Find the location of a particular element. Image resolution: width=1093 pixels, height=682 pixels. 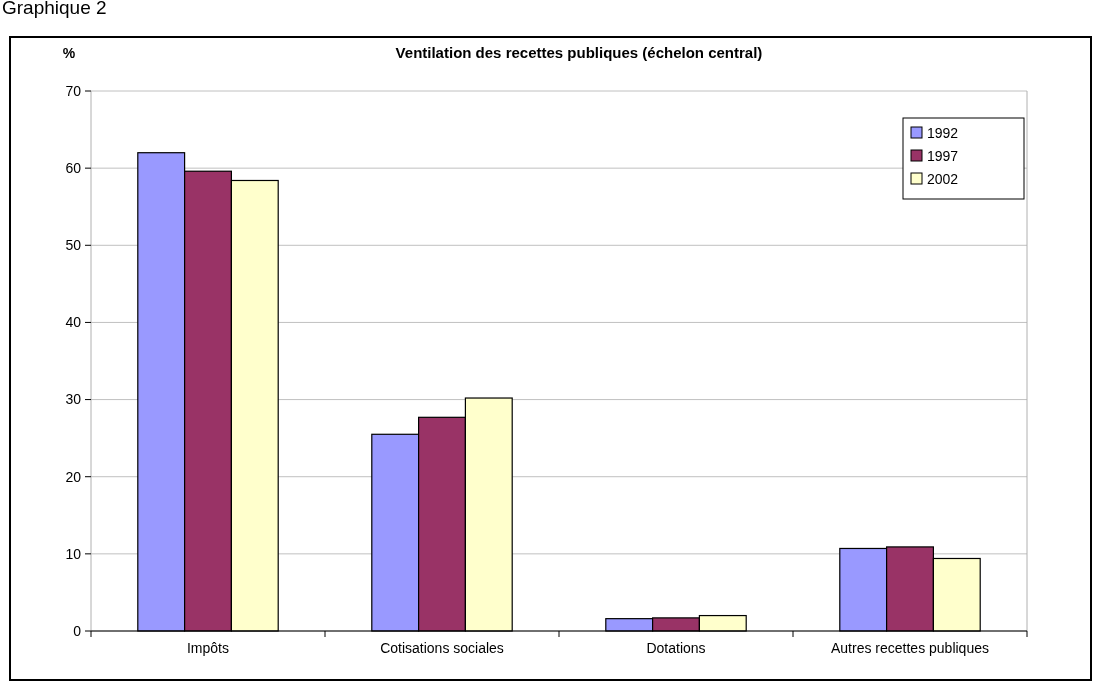

legend-label: 1997 is located at coordinates (943, 155).